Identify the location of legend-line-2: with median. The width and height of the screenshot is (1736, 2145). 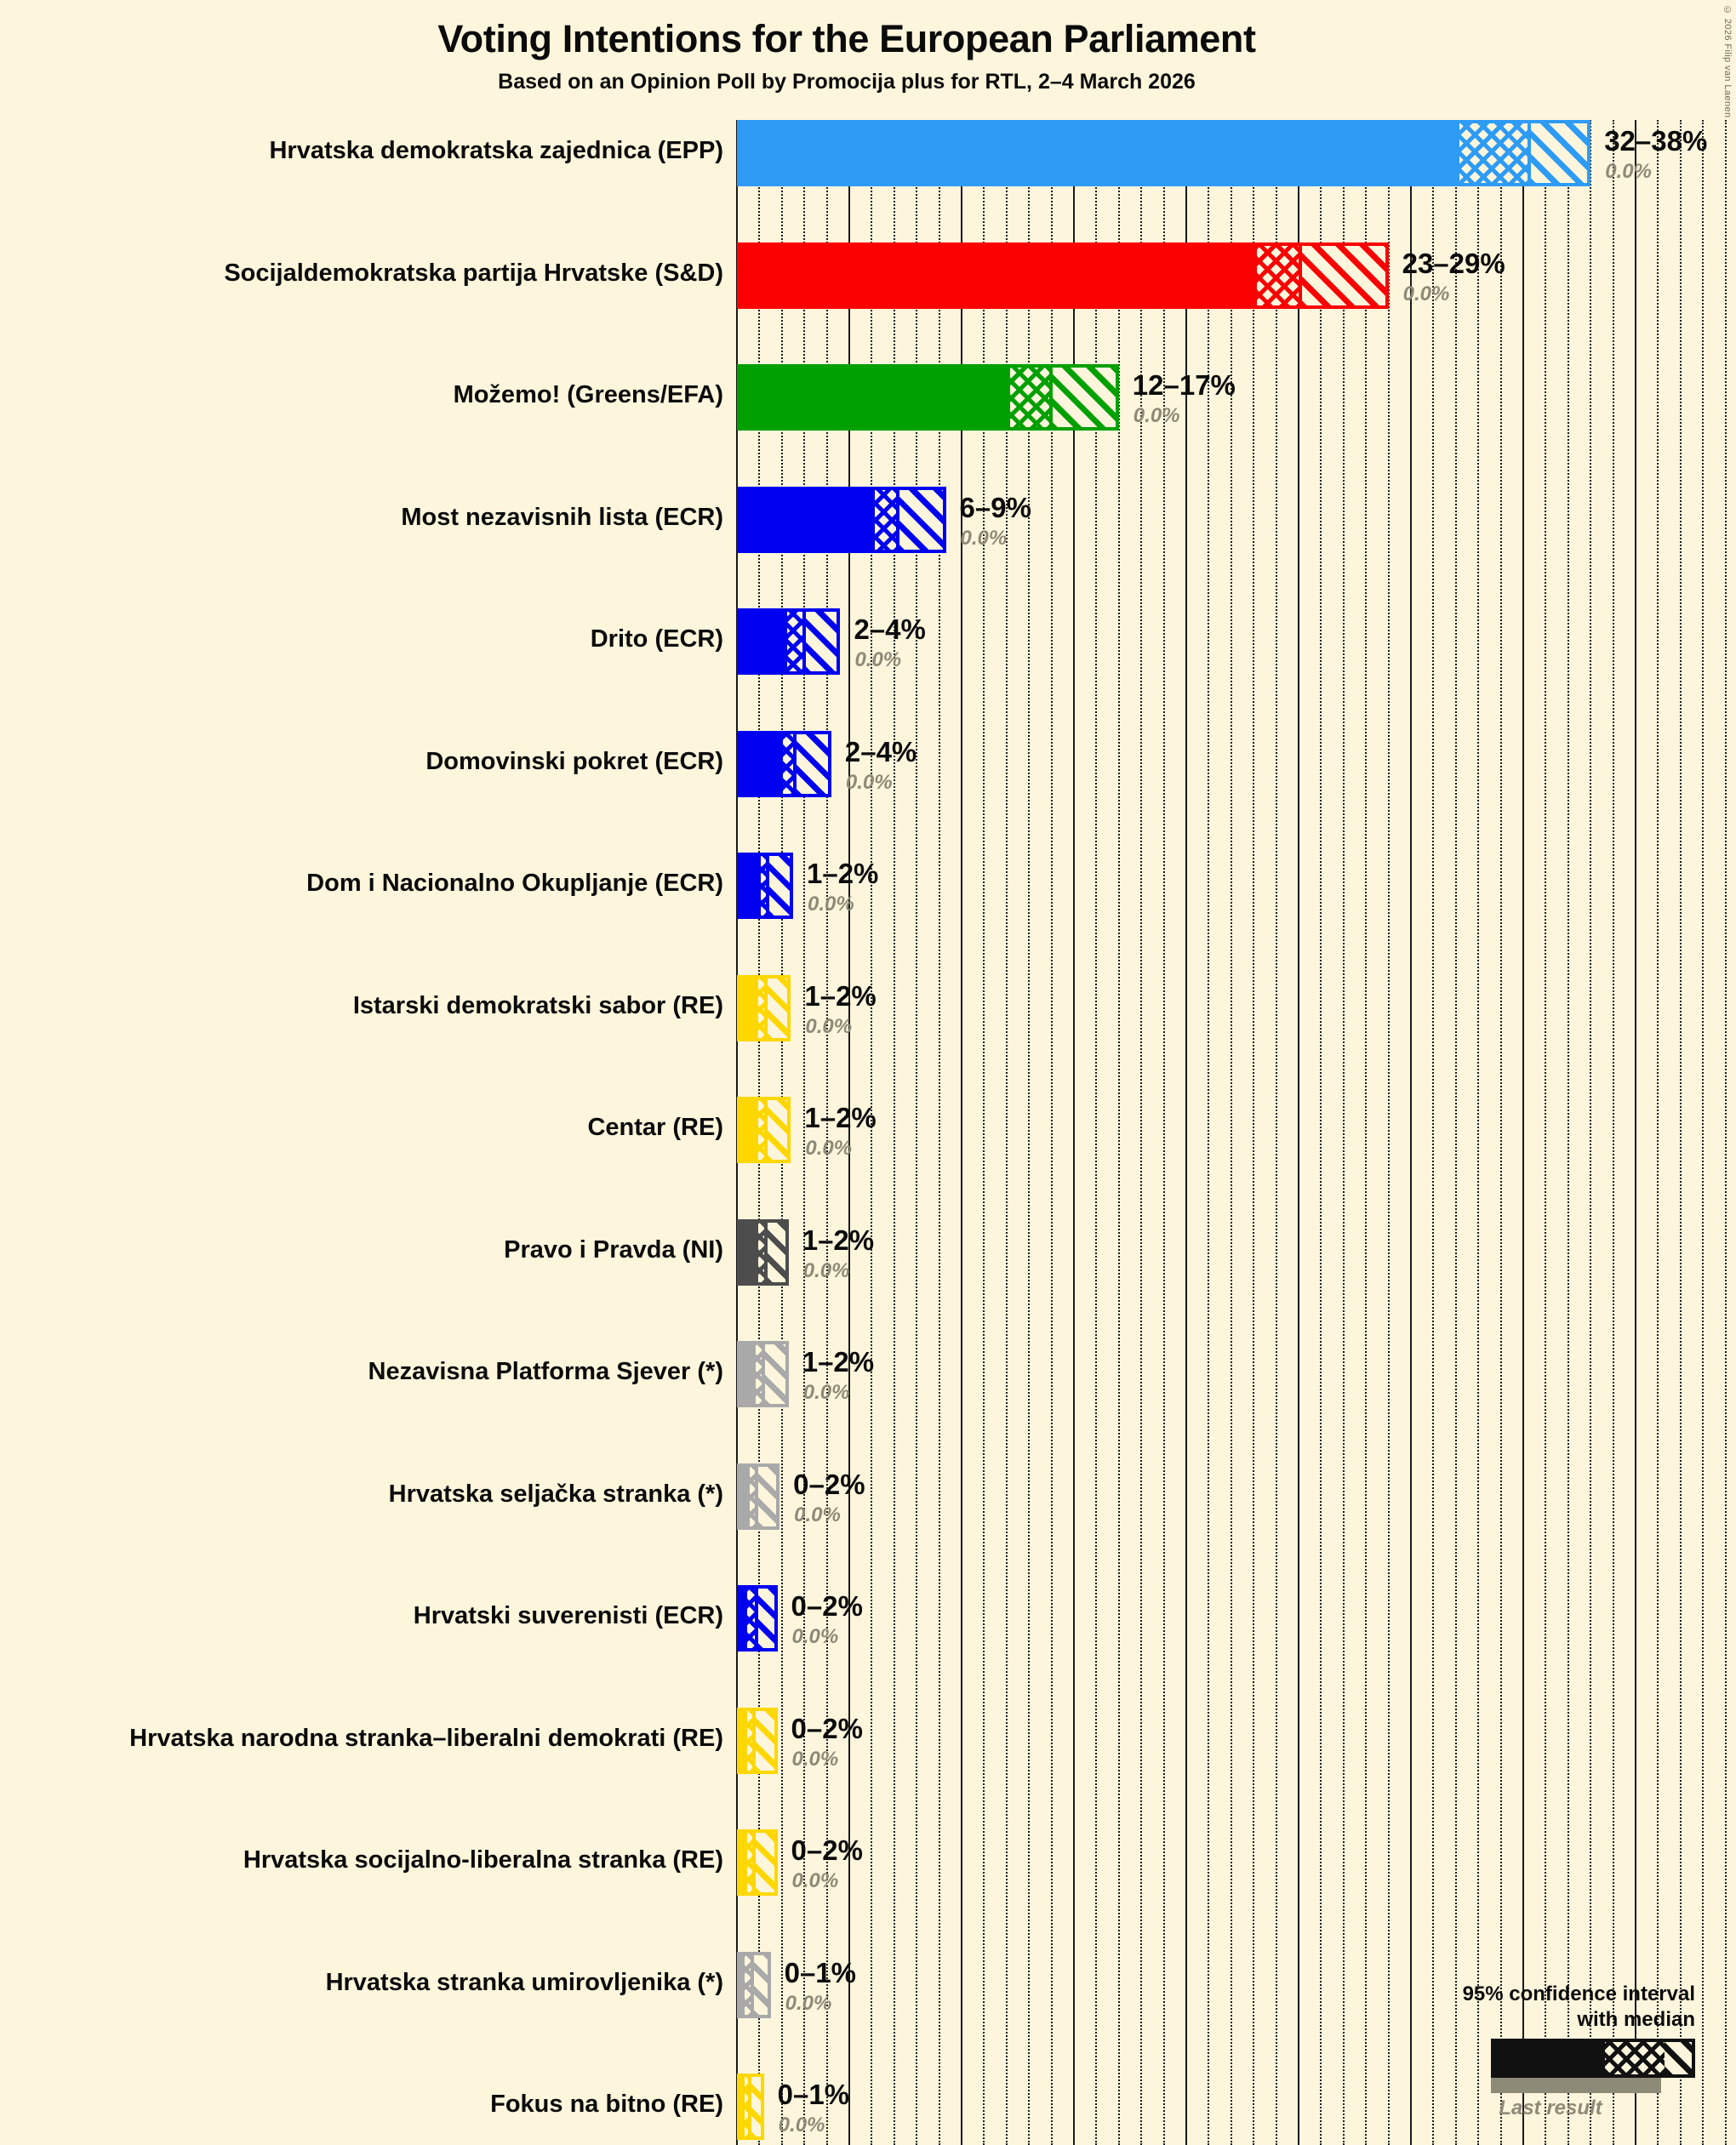
(1636, 2019).